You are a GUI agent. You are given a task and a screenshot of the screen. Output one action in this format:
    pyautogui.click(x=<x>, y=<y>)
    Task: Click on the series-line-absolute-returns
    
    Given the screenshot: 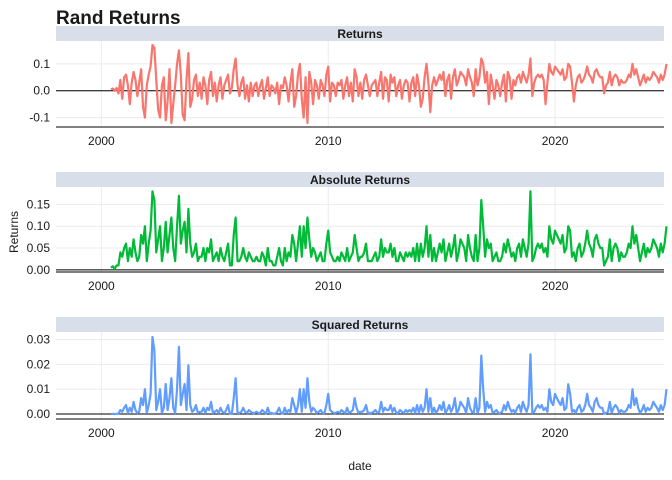 What is the action you would take?
    pyautogui.click(x=389, y=230)
    